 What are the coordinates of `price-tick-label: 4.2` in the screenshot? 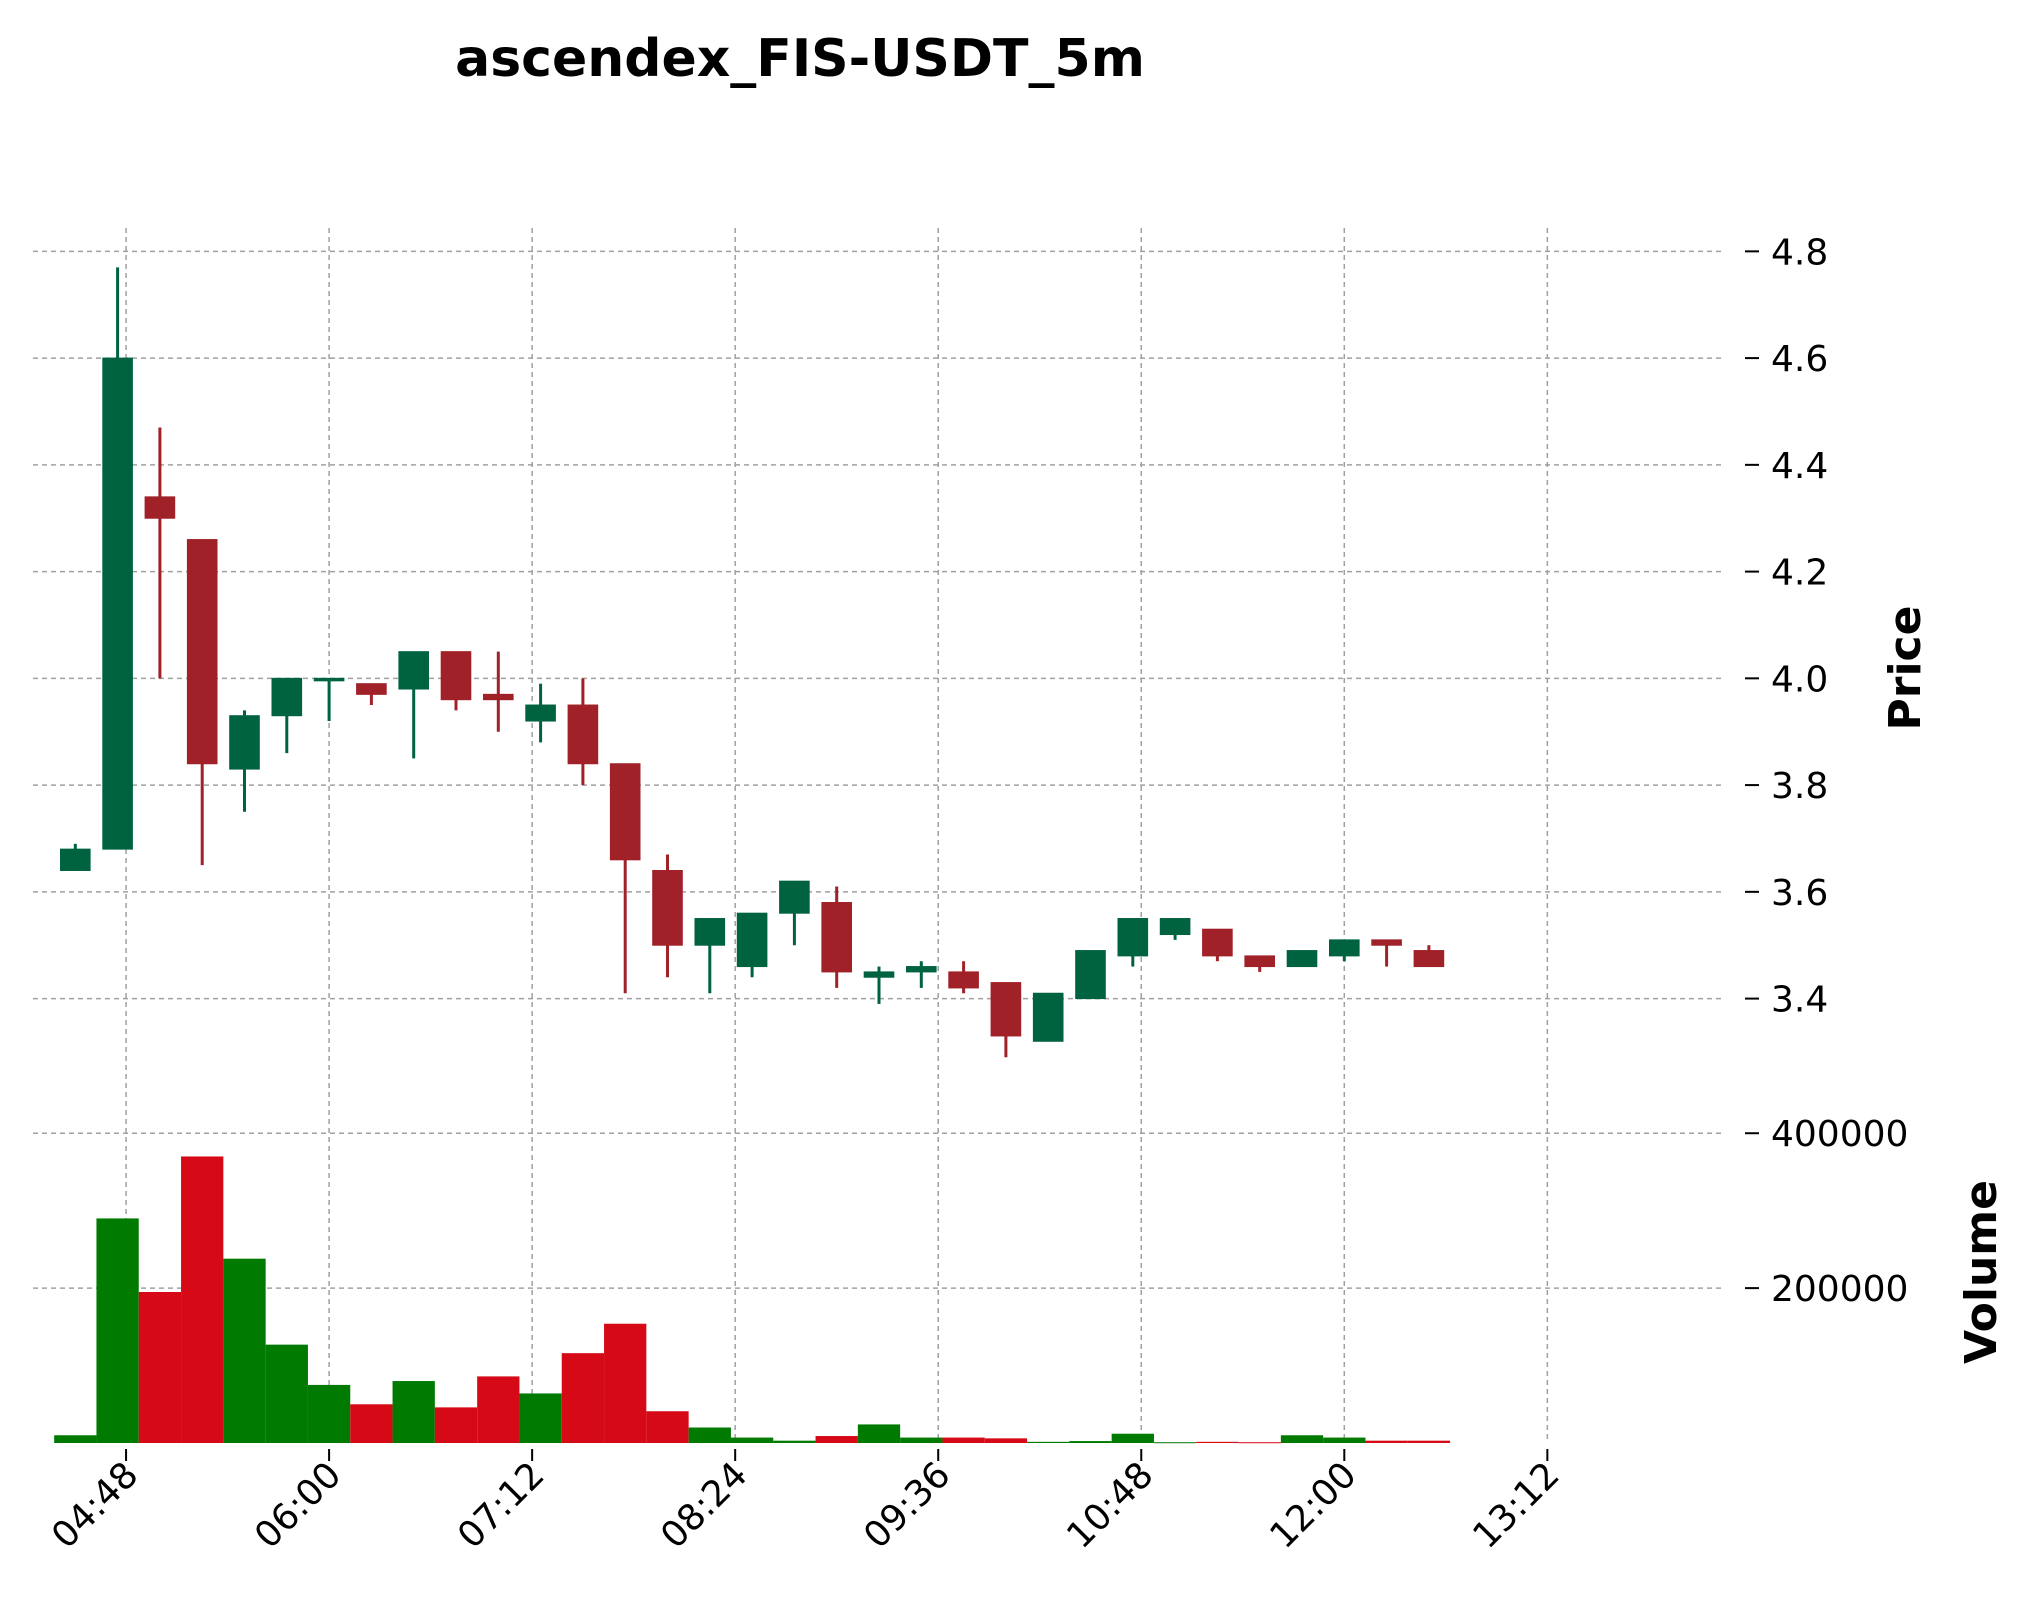 It's located at (1799, 573).